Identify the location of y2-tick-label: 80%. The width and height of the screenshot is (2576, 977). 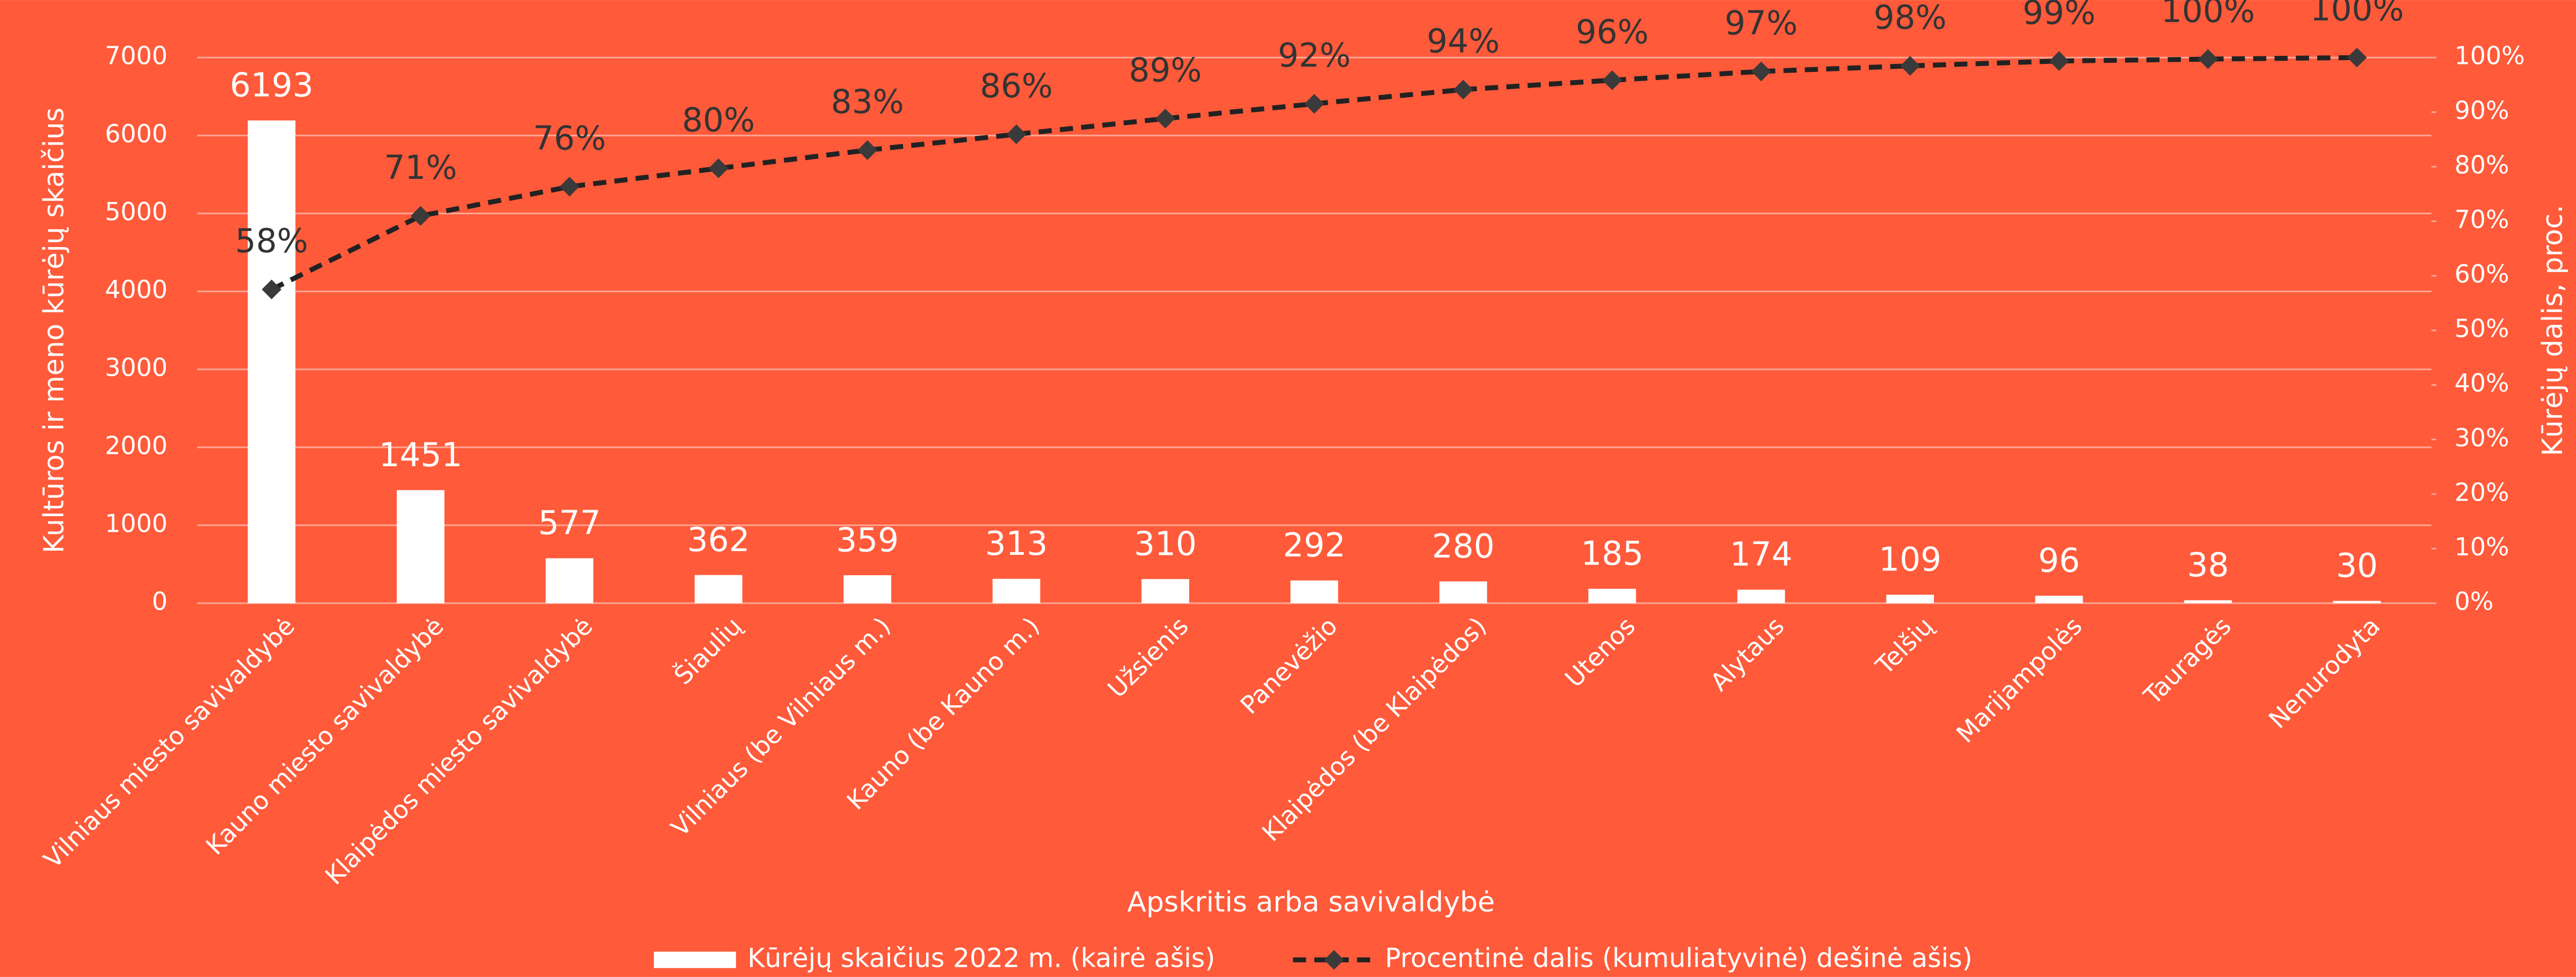
(2482, 164).